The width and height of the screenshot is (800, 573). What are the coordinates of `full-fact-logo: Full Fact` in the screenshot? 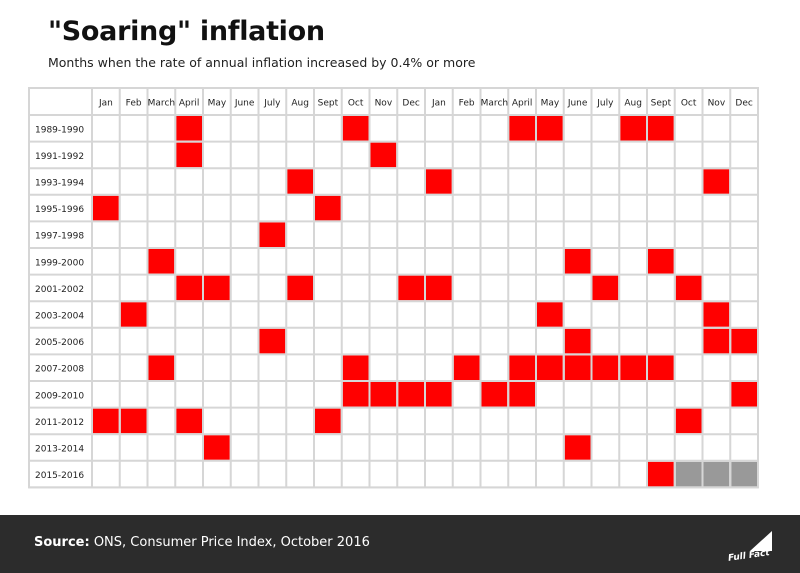 It's located at (752, 547).